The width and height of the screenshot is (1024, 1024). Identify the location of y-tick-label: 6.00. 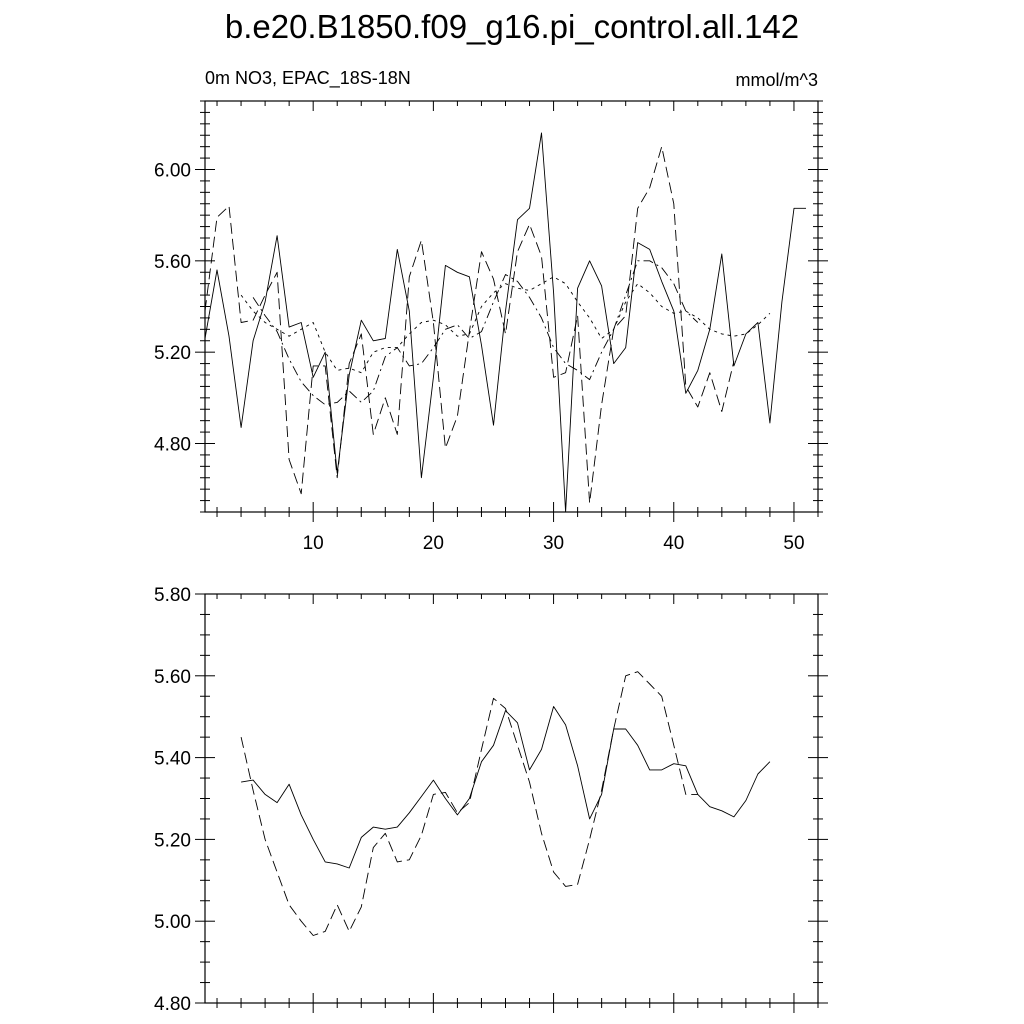
(172, 171).